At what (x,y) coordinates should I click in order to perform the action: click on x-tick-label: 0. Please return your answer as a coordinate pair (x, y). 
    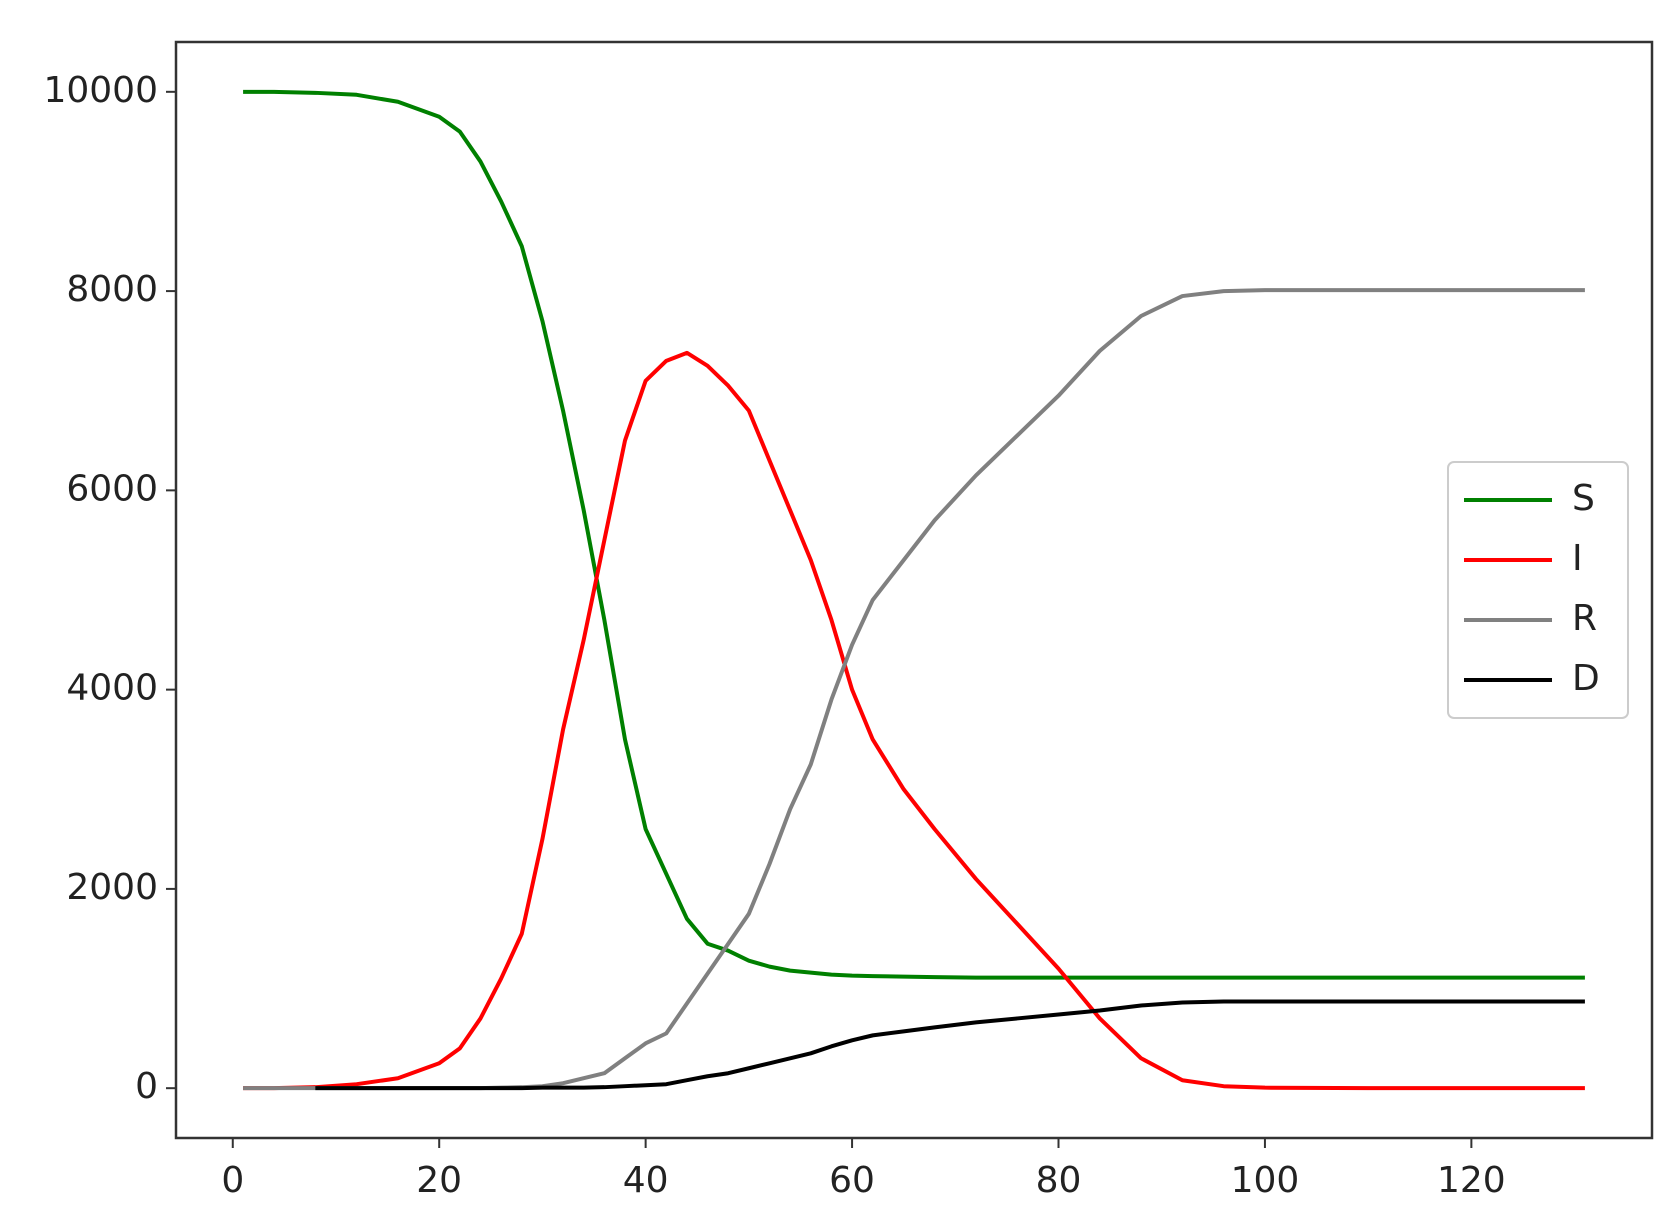
    Looking at the image, I should click on (232, 1180).